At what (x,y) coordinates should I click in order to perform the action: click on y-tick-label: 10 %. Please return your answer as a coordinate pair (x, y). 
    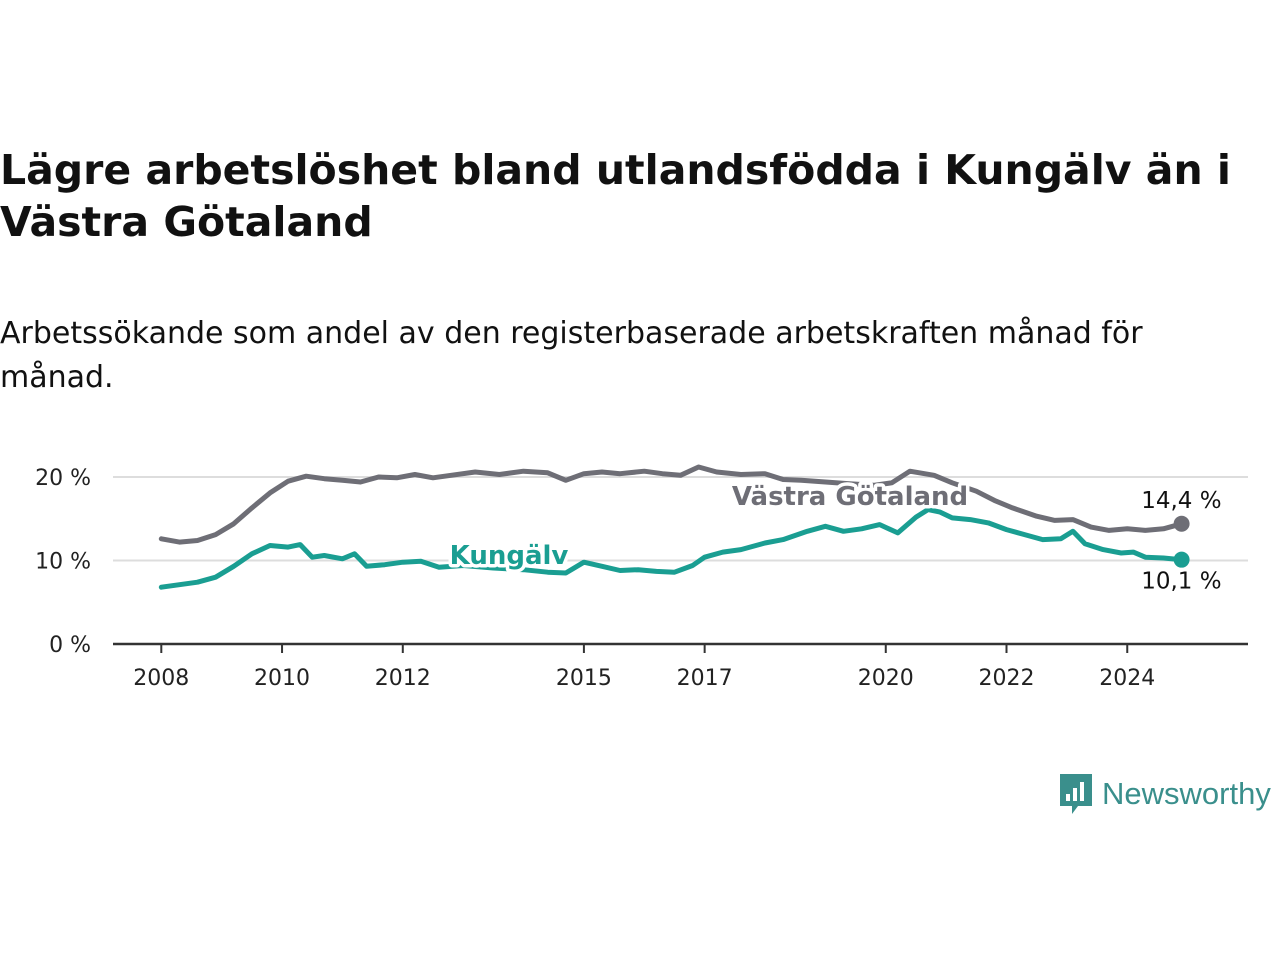
    Looking at the image, I should click on (63, 562).